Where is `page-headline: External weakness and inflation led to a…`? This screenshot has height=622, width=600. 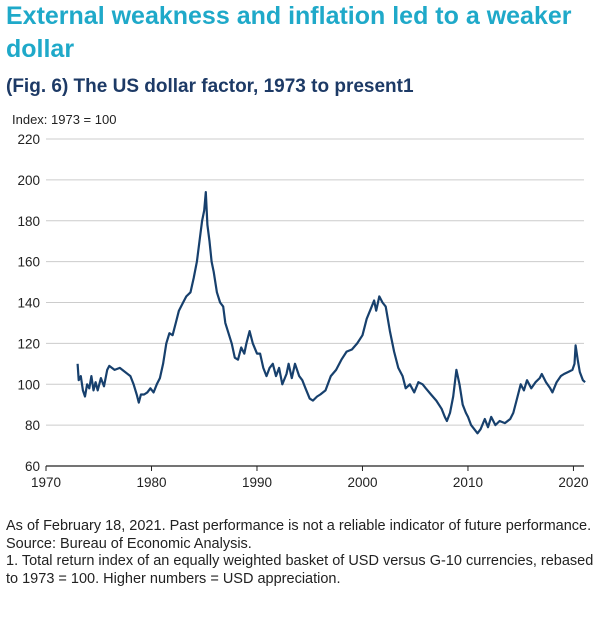
page-headline: External weakness and inflation led to a… is located at coordinates (289, 32).